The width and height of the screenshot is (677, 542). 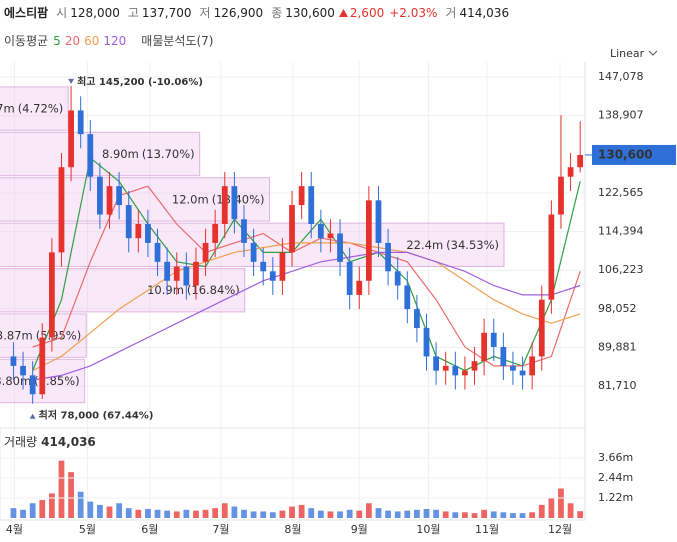 What do you see at coordinates (57, 40) in the screenshot?
I see `legend-entry: 5` at bounding box center [57, 40].